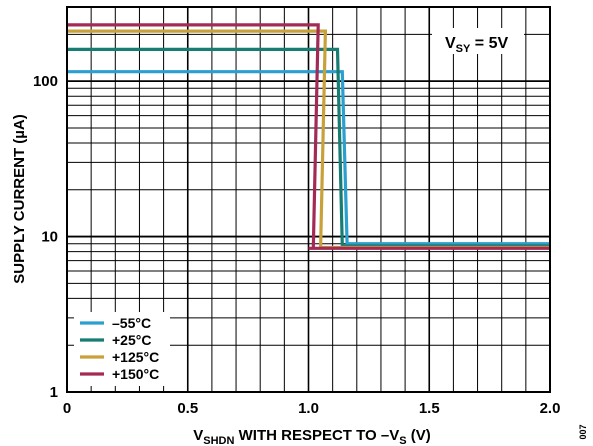 This screenshot has height=446, width=593. Describe the element at coordinates (19, 199) in the screenshot. I see `y-axis-label: SUPPLY CURRENT (µA)` at that location.